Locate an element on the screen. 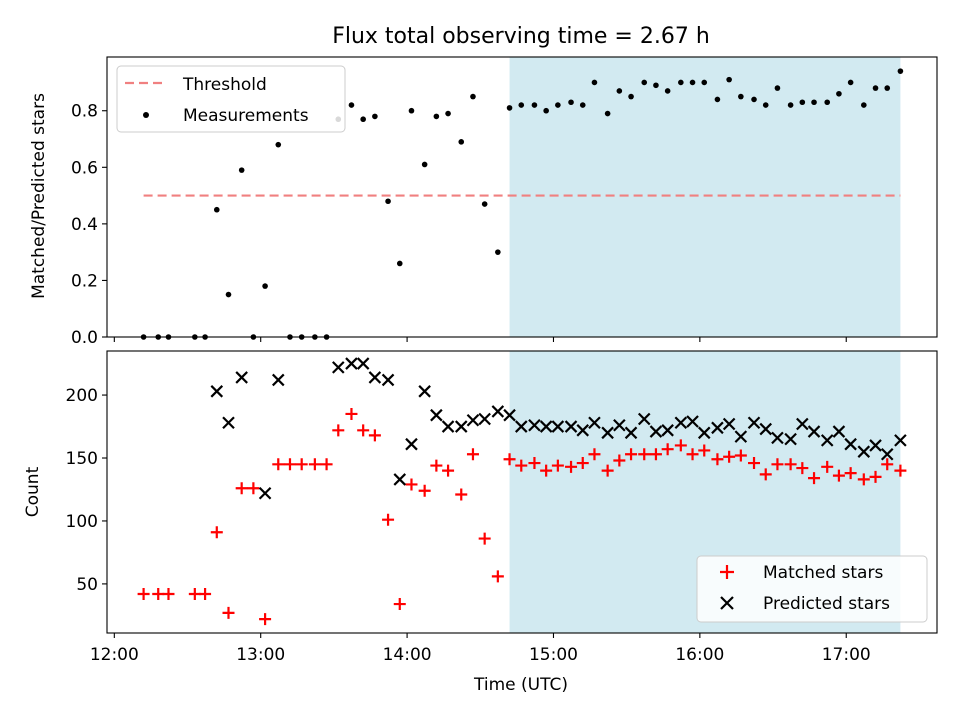  legend: Threshold Measurements is located at coordinates (231, 99).